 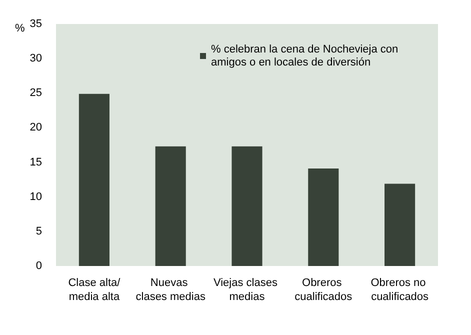 What do you see at coordinates (39, 266) in the screenshot?
I see `y-tick-label: 0` at bounding box center [39, 266].